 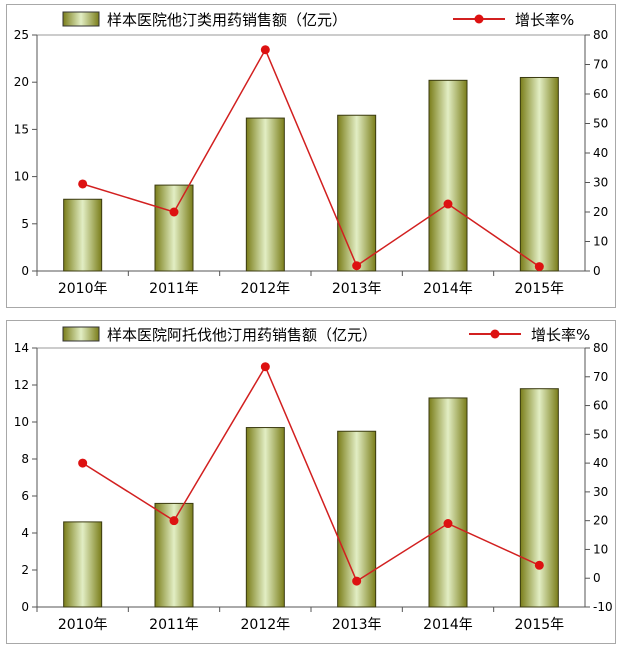 What do you see at coordinates (21, 129) in the screenshot?
I see `y-tick-label-left: 15` at bounding box center [21, 129].